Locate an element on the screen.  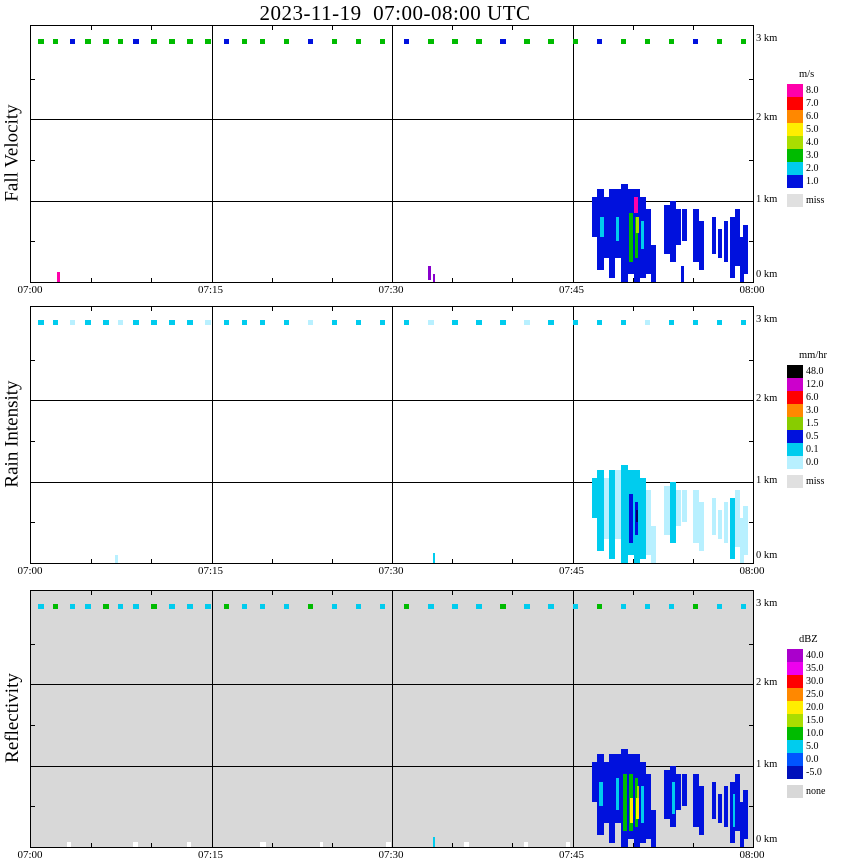
colorbar-entry: 7.0 is located at coordinates (817, 103).